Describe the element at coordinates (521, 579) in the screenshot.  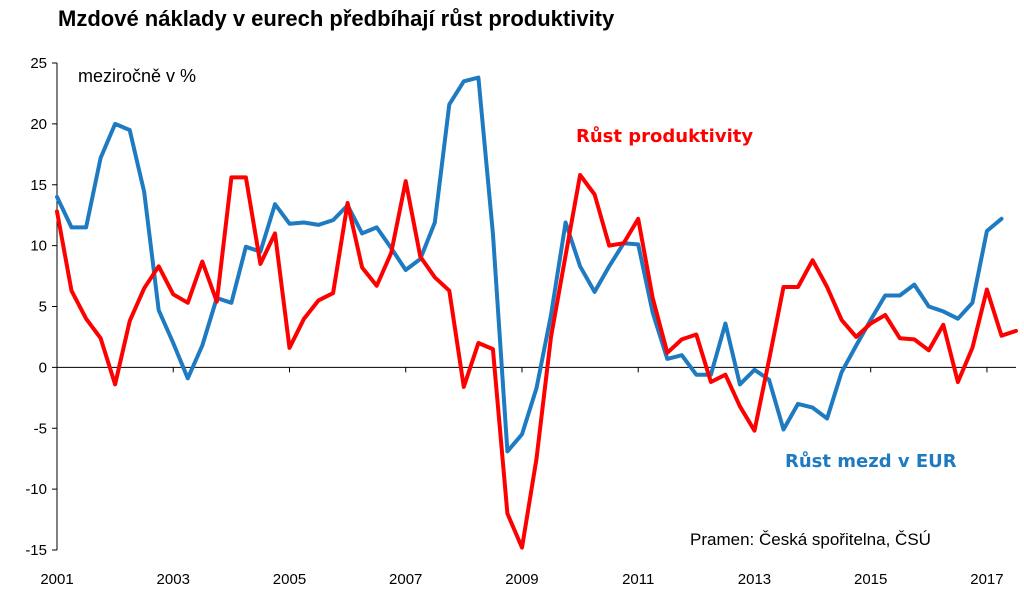
I see `x-tick-label: 2009` at that location.